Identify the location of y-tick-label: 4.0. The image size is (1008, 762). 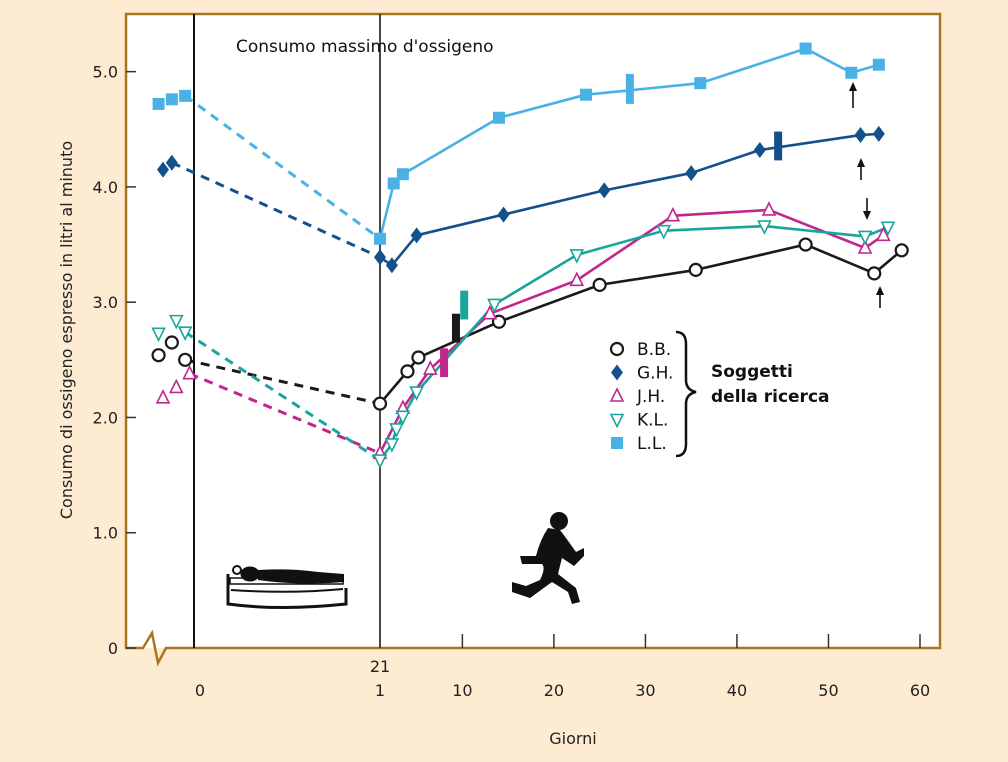
(105, 187).